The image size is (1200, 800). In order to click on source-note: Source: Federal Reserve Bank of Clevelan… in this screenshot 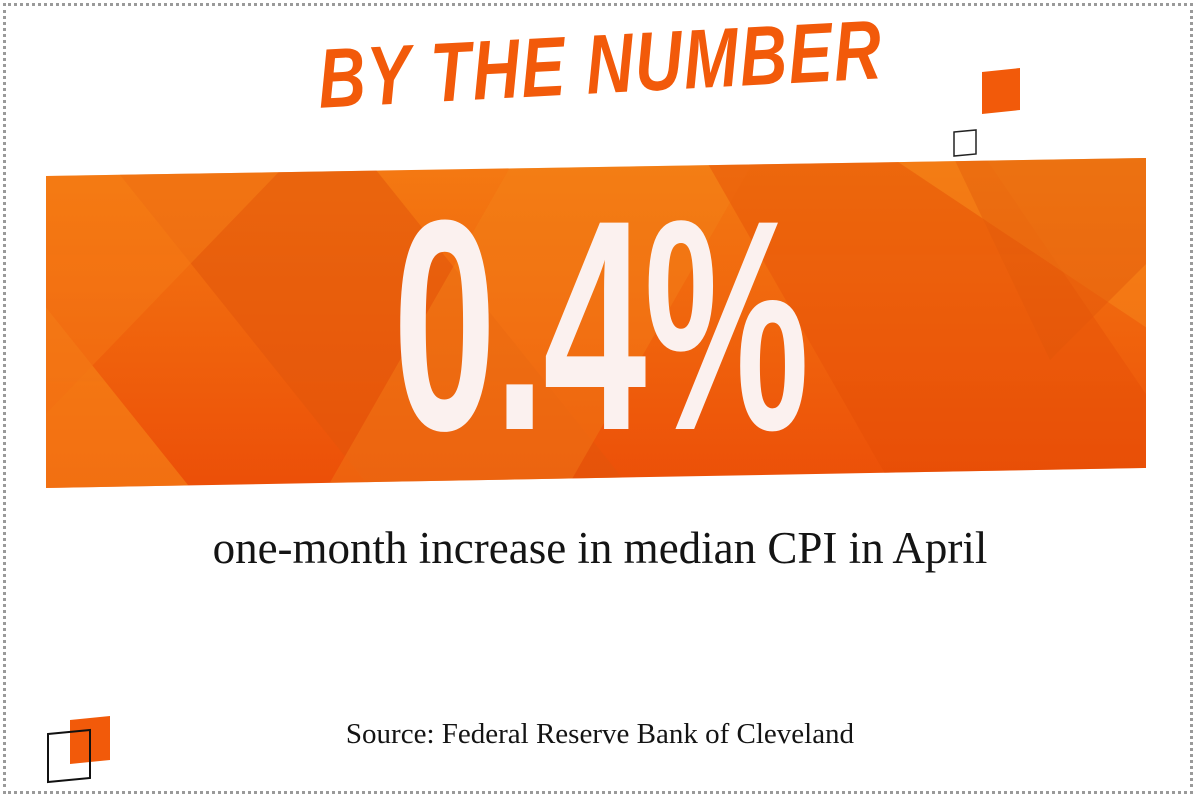, I will do `click(600, 734)`.